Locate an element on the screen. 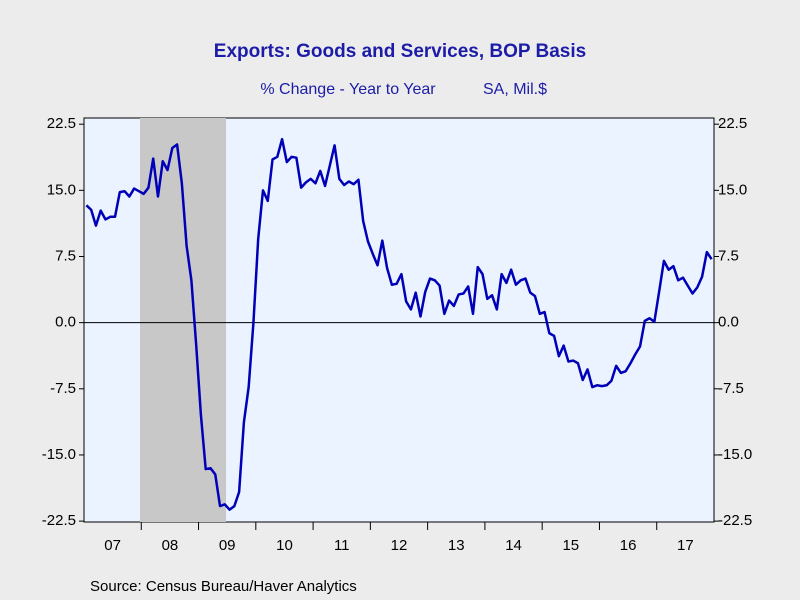 Image resolution: width=800 pixels, height=600 pixels. chart-subtitle: % Change - Year to Year is located at coordinates (348, 89).